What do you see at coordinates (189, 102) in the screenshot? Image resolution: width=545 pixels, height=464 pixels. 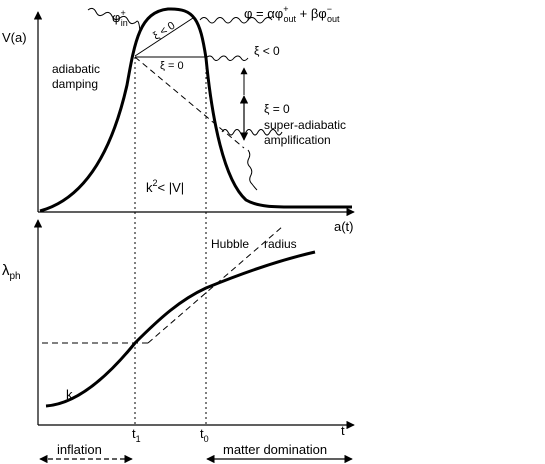 I see `adiabatic-dashed-line` at bounding box center [189, 102].